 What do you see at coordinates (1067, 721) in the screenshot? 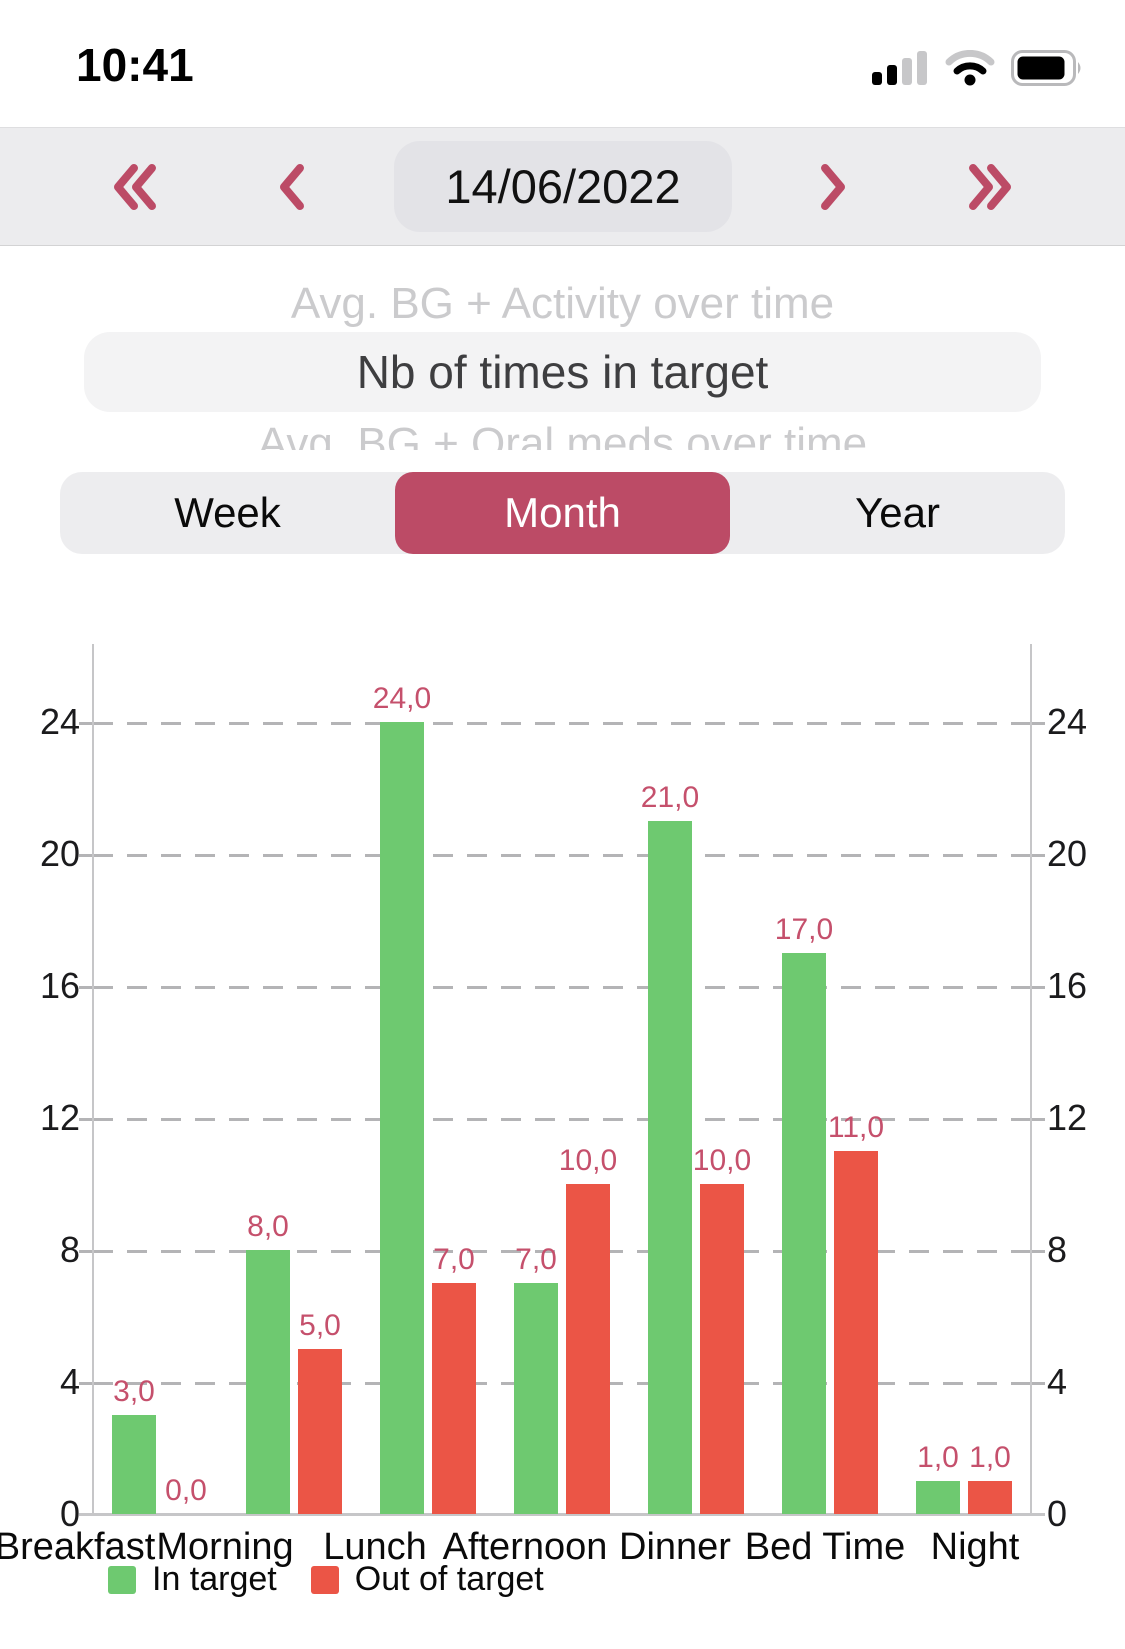
I see `y-axis-label-right: 24` at bounding box center [1067, 721].